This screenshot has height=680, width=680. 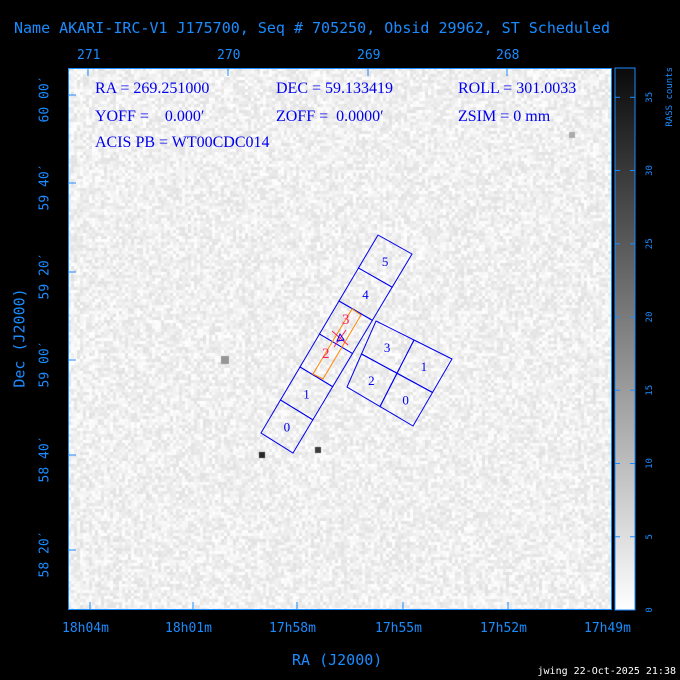 I want to click on bottom-tick: 18h04m, so click(x=85, y=628).